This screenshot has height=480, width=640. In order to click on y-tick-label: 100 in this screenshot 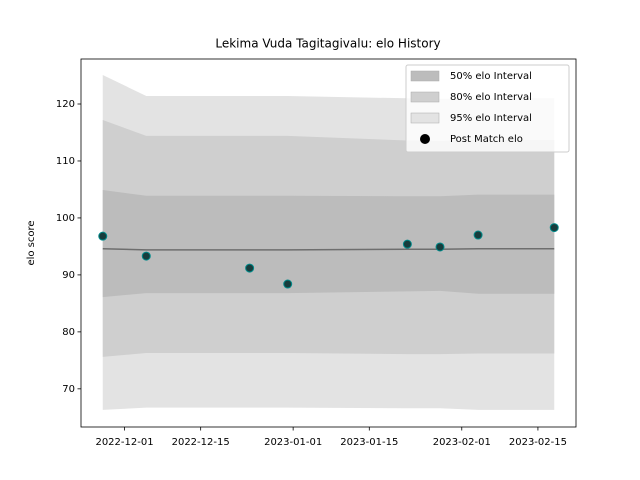, I will do `click(65, 218)`.